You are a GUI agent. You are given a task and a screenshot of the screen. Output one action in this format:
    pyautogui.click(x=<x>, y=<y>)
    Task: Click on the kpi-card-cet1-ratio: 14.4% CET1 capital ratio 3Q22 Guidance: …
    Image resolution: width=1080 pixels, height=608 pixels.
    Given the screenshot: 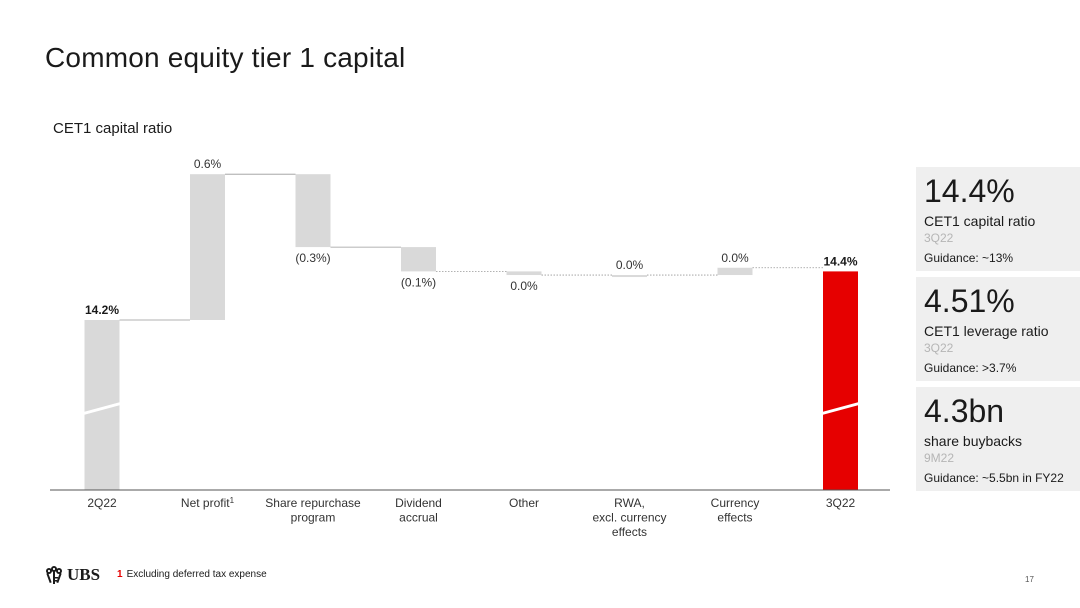 What is the action you would take?
    pyautogui.click(x=998, y=219)
    